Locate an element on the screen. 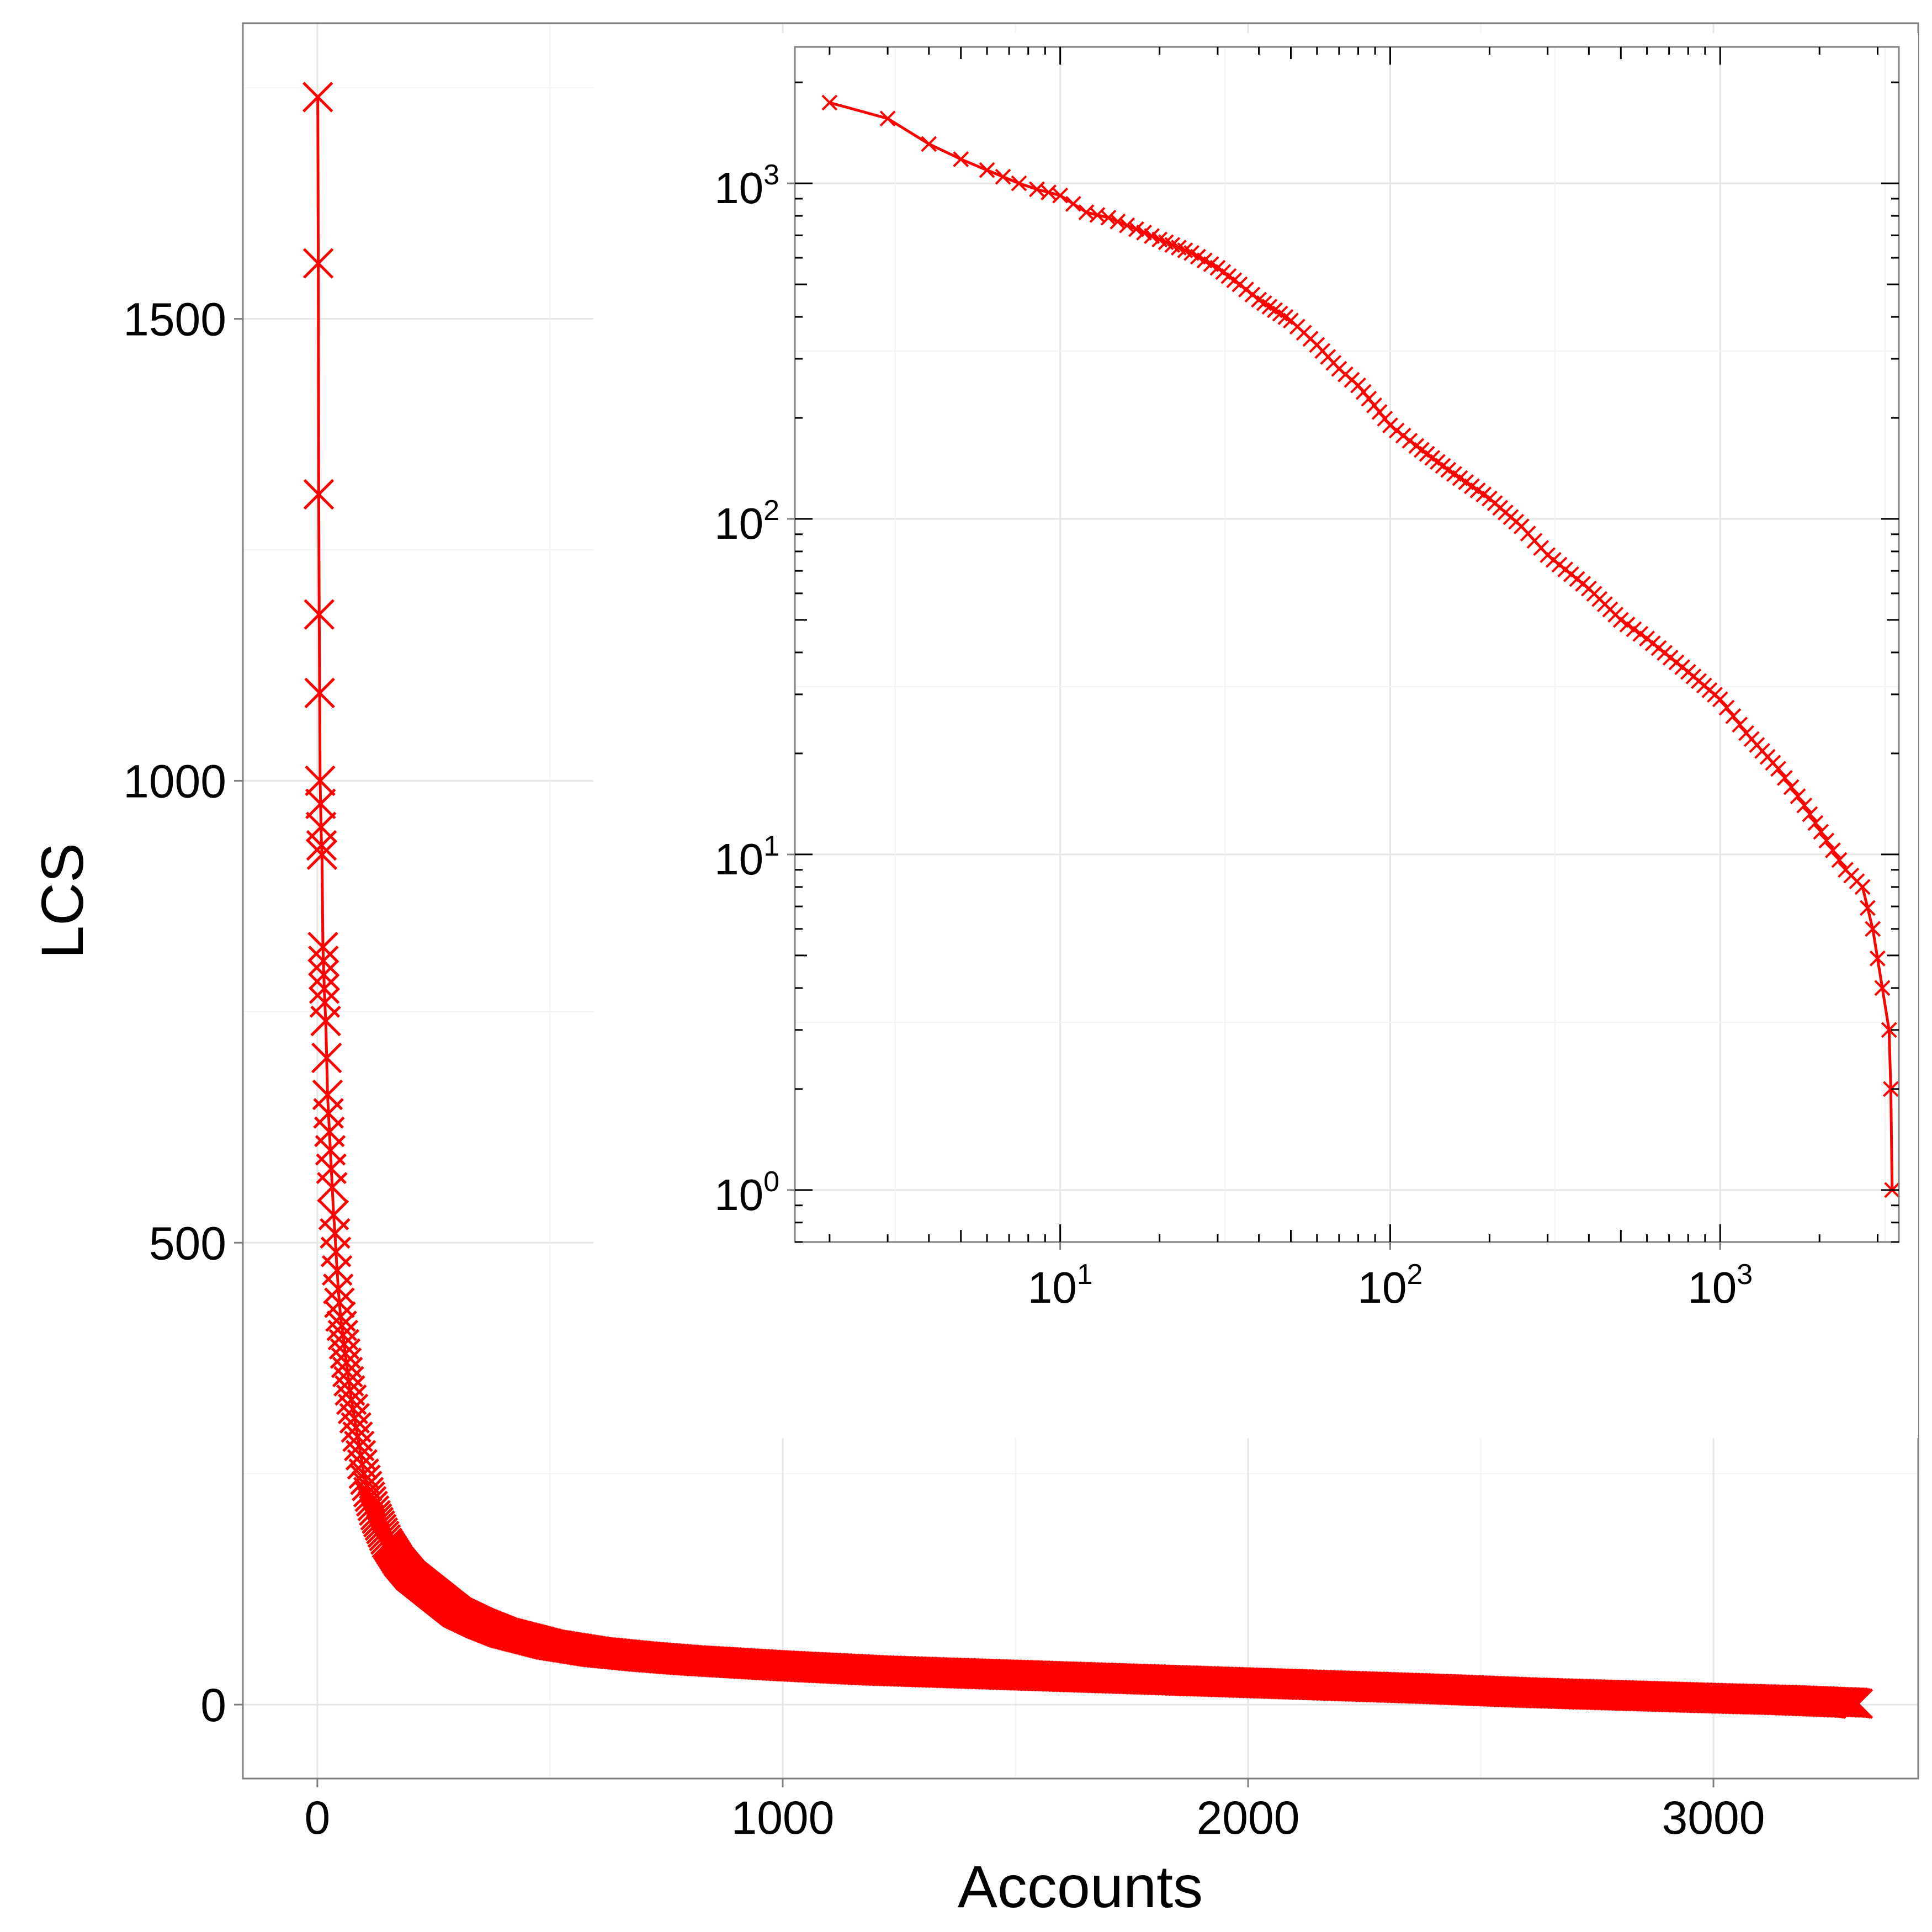 Image resolution: width=1932 pixels, height=1932 pixels. main-x-tick-label: 1000 is located at coordinates (783, 1818).